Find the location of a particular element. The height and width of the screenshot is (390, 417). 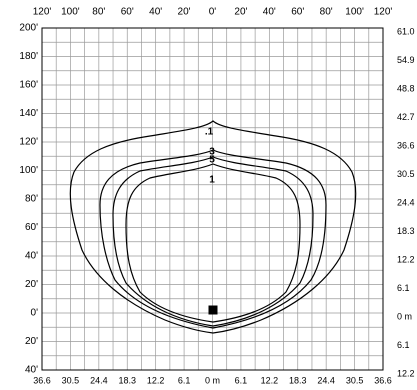

left-tick-label: 60' is located at coordinates (31, 227).